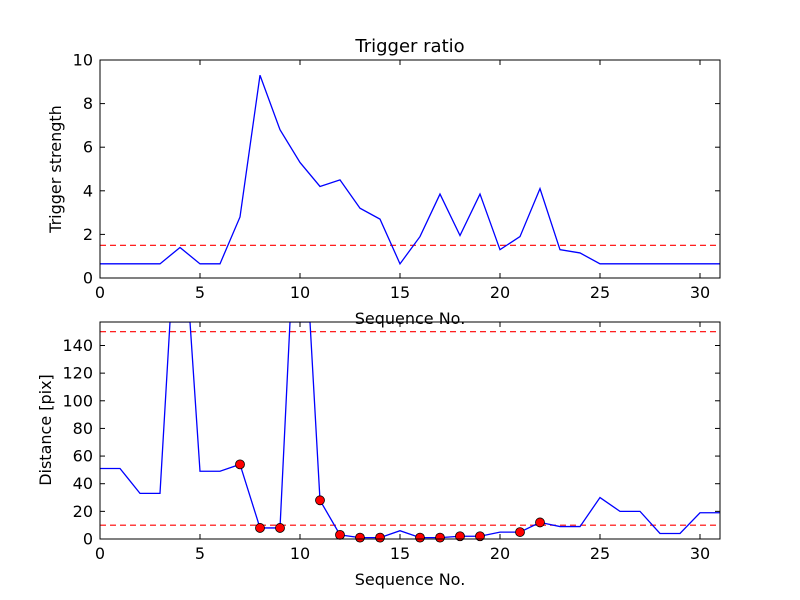 The width and height of the screenshot is (800, 600). I want to click on chart-title: Trigger ratio, so click(409, 46).